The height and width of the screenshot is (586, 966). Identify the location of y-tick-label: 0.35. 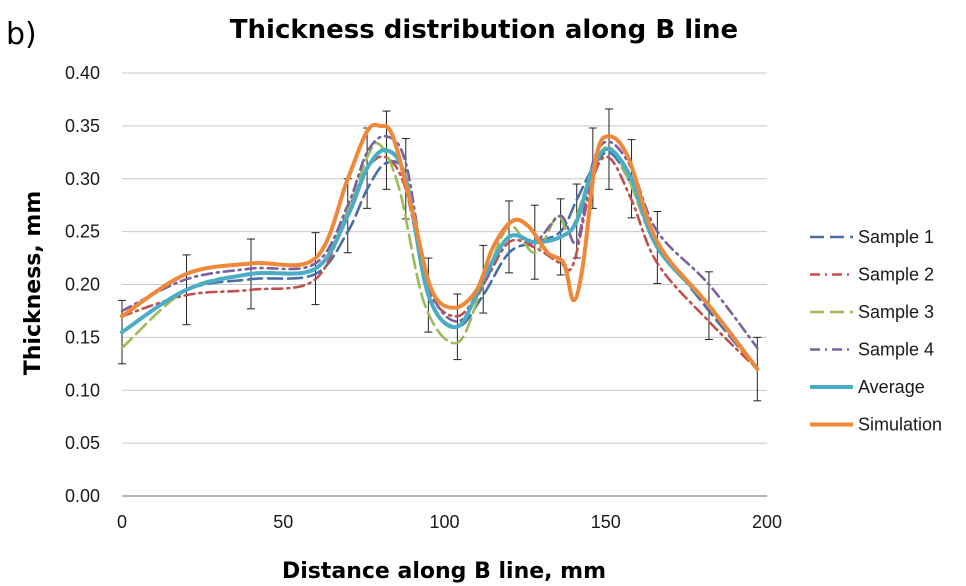
(82, 126).